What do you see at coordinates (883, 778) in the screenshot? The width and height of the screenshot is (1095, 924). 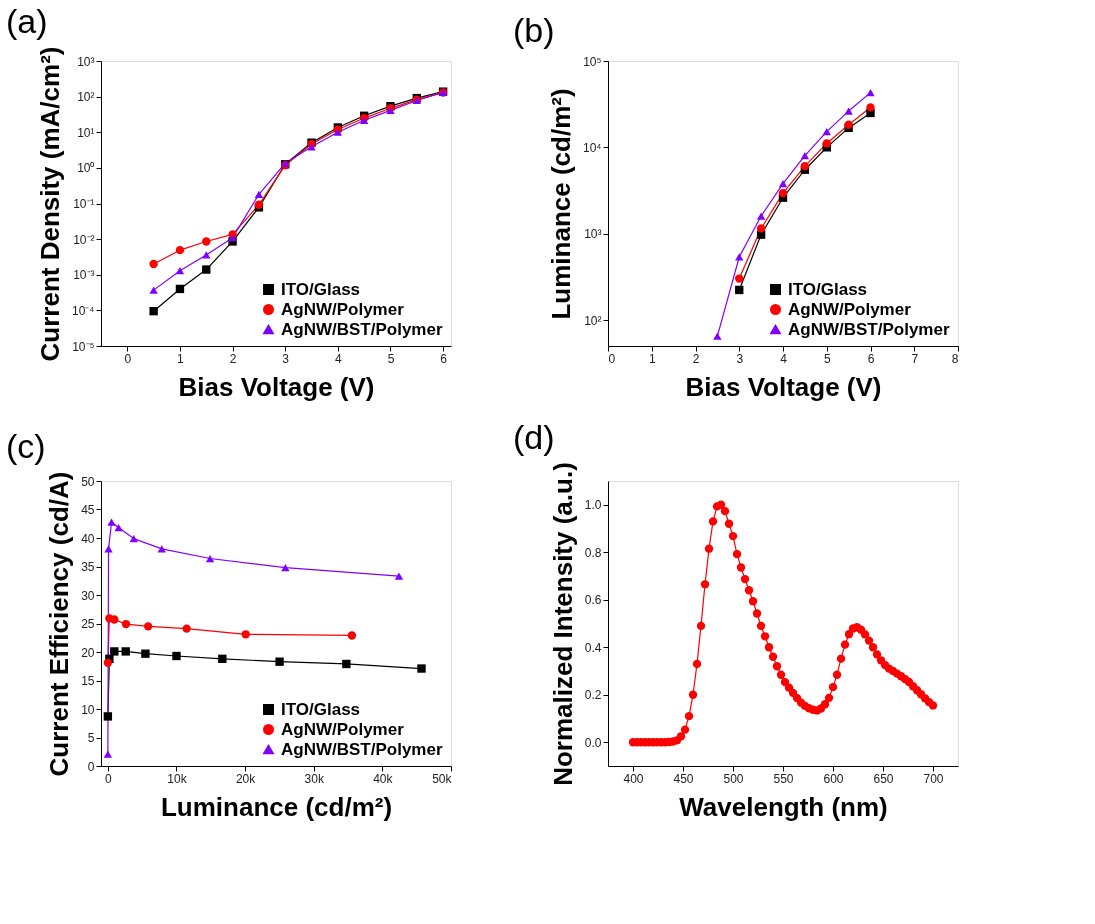 I see `x-tick-label: 650` at bounding box center [883, 778].